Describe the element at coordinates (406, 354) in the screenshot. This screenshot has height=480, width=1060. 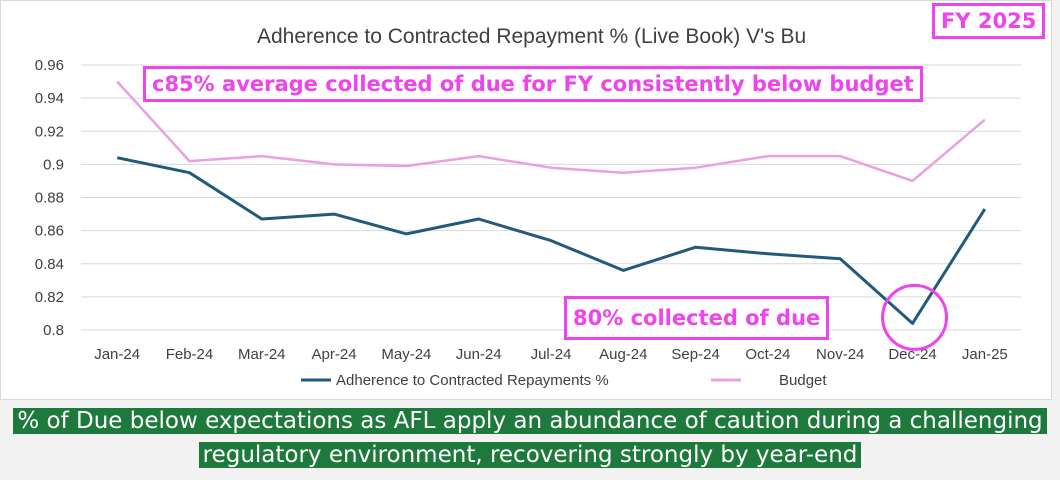
I see `x-tick-label: May-24` at that location.